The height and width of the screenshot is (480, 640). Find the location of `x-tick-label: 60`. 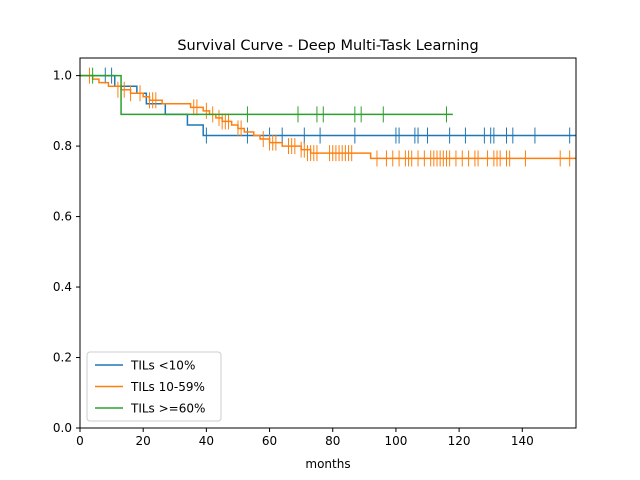

x-tick-label: 60 is located at coordinates (269, 441).